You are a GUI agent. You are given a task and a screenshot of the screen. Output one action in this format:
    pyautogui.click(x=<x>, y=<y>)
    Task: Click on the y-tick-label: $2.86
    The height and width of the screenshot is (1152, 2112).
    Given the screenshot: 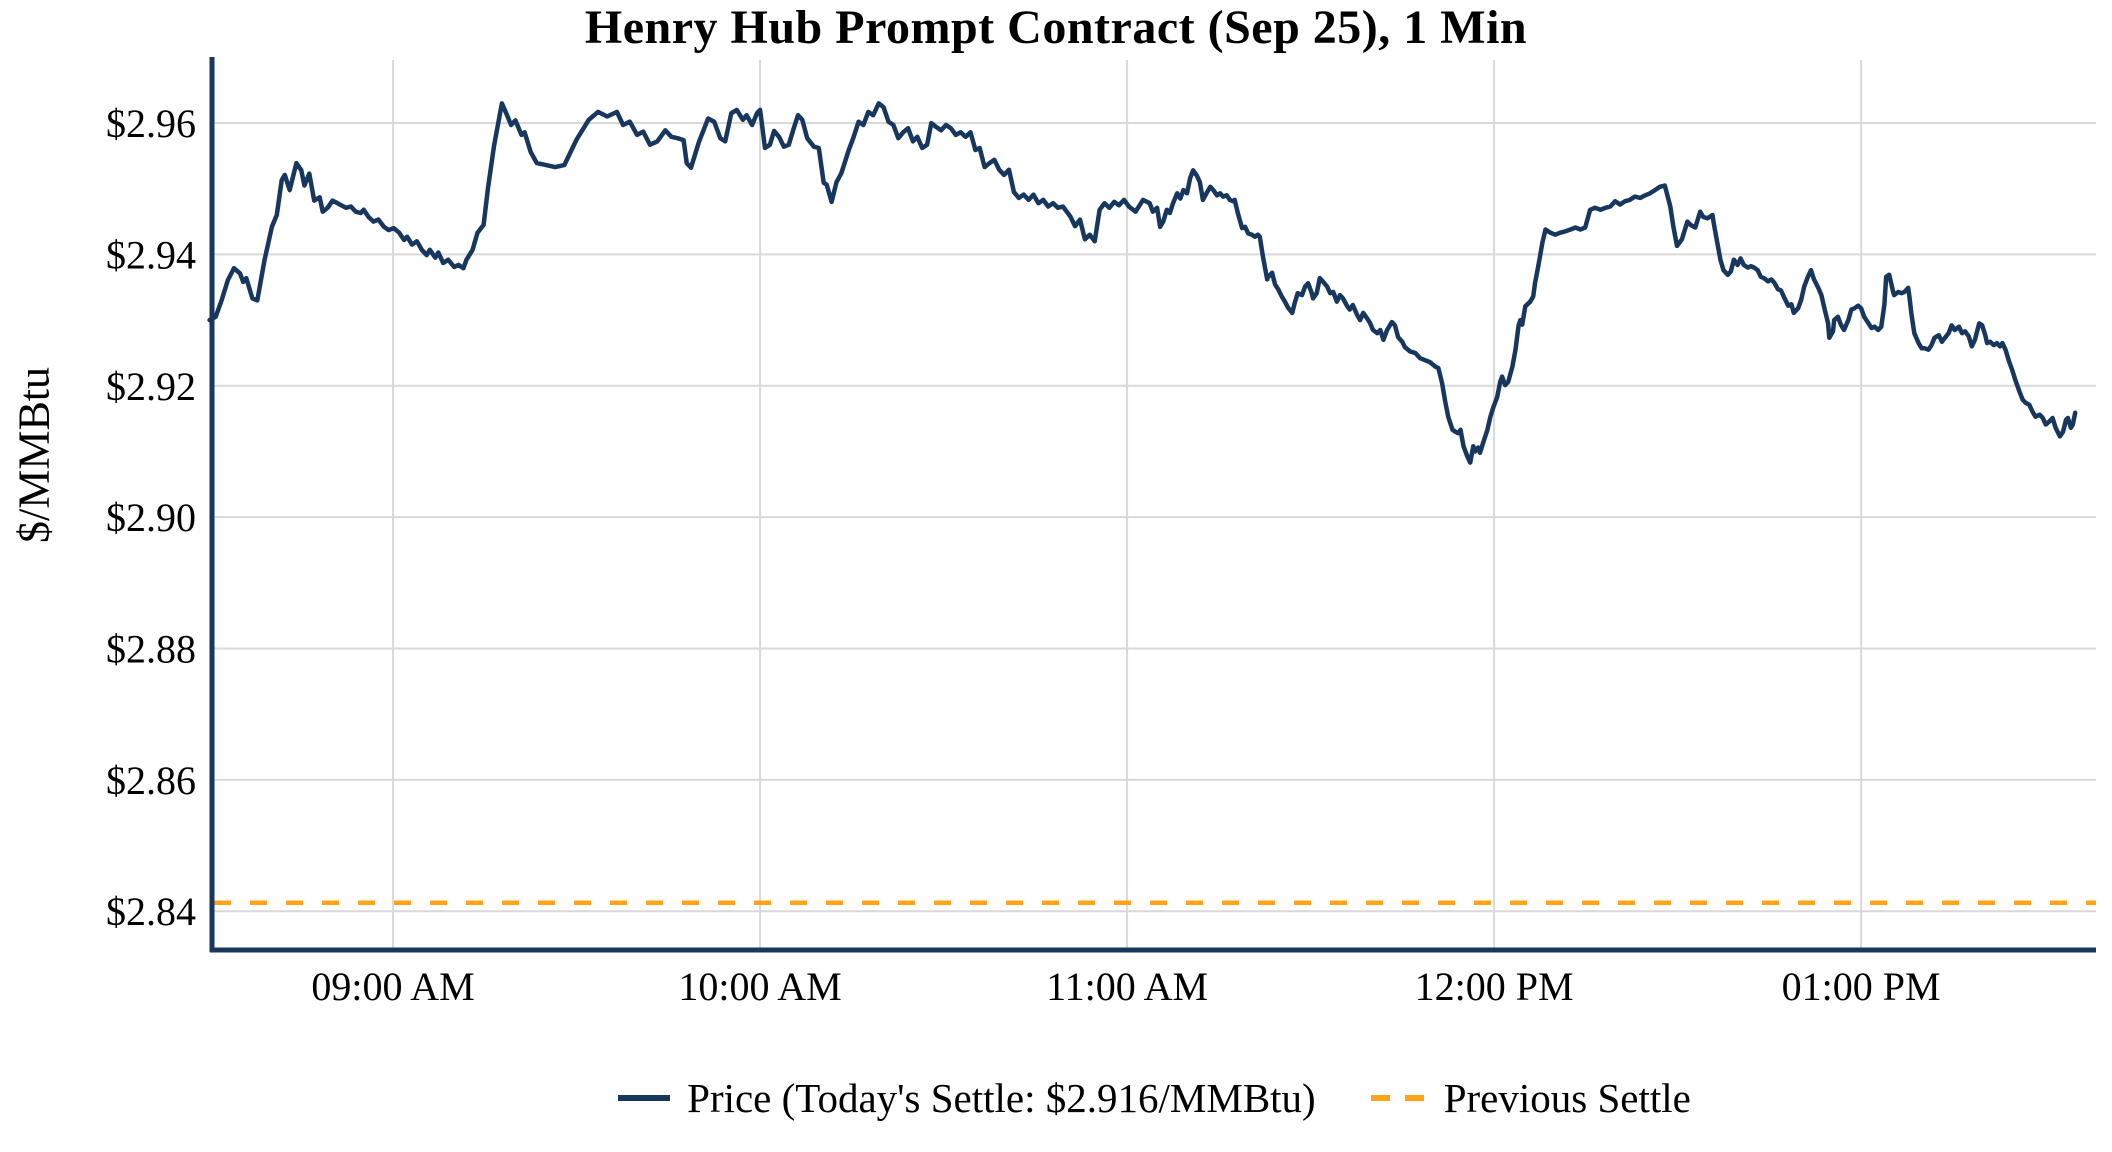 What is the action you would take?
    pyautogui.click(x=151, y=780)
    